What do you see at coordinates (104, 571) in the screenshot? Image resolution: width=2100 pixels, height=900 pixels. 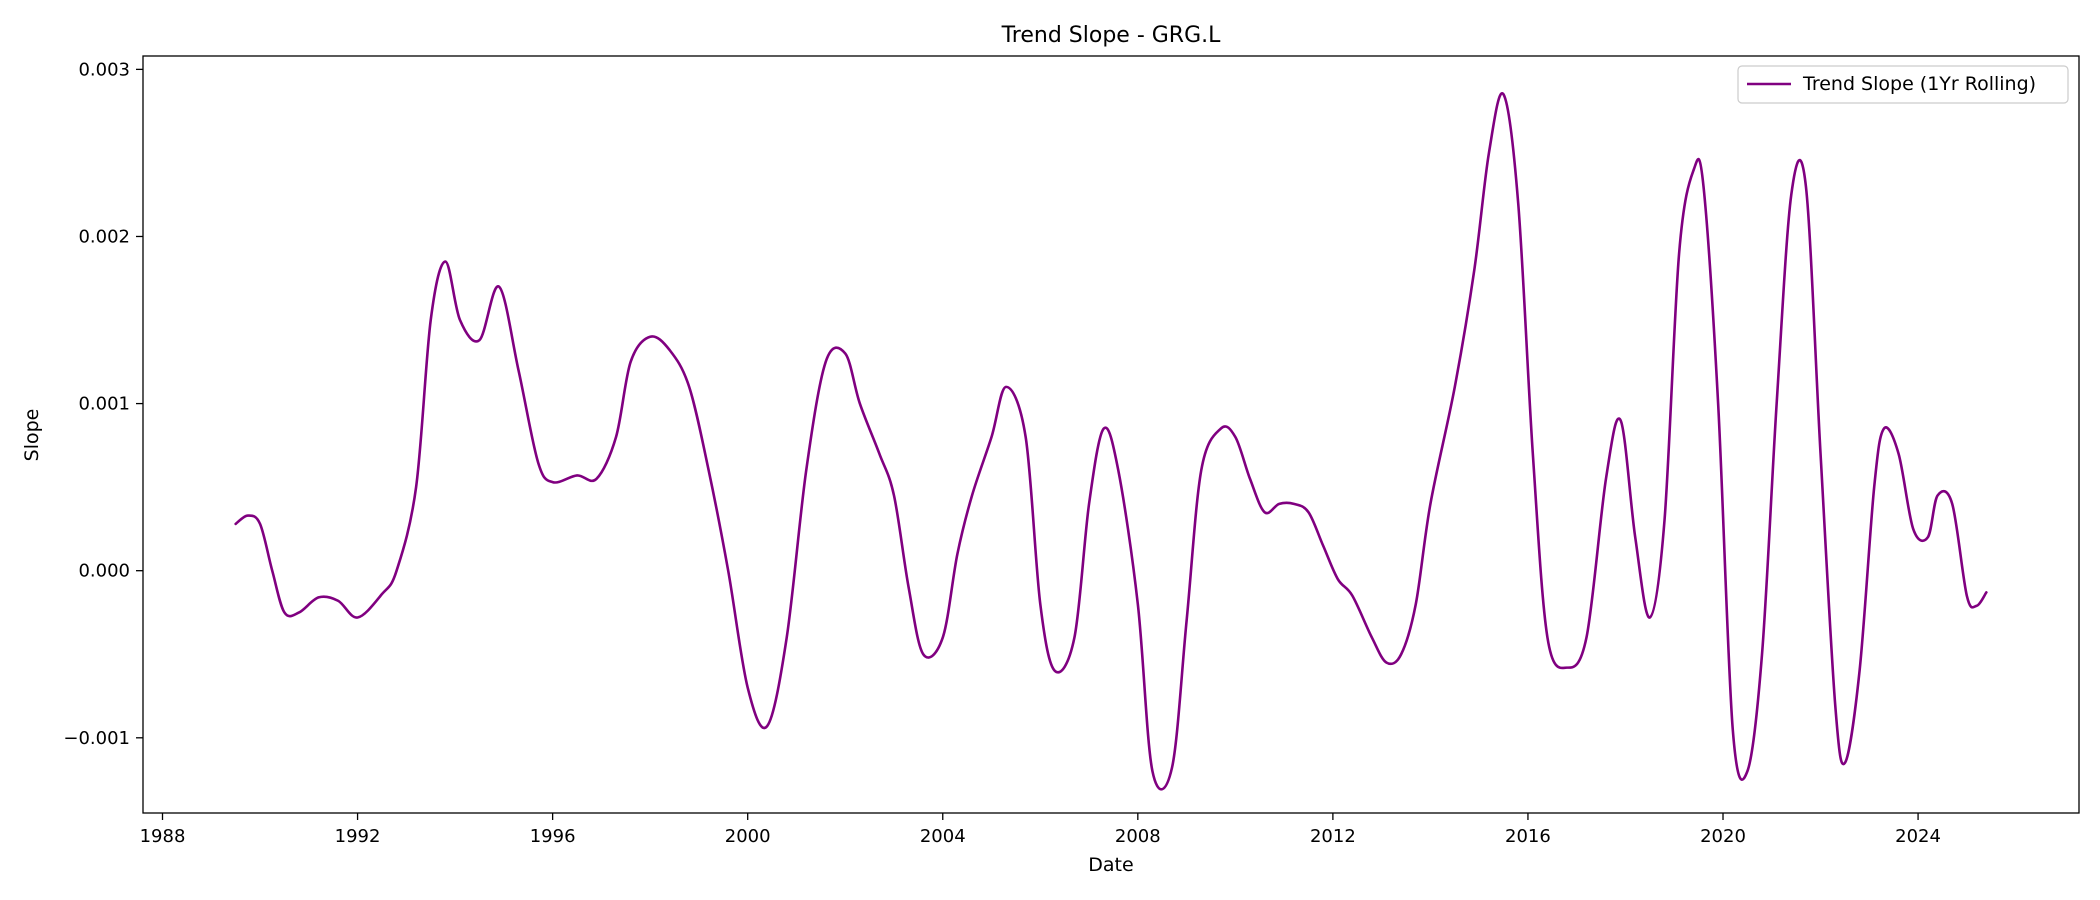 I see `y-tick-label: 0.000` at bounding box center [104, 571].